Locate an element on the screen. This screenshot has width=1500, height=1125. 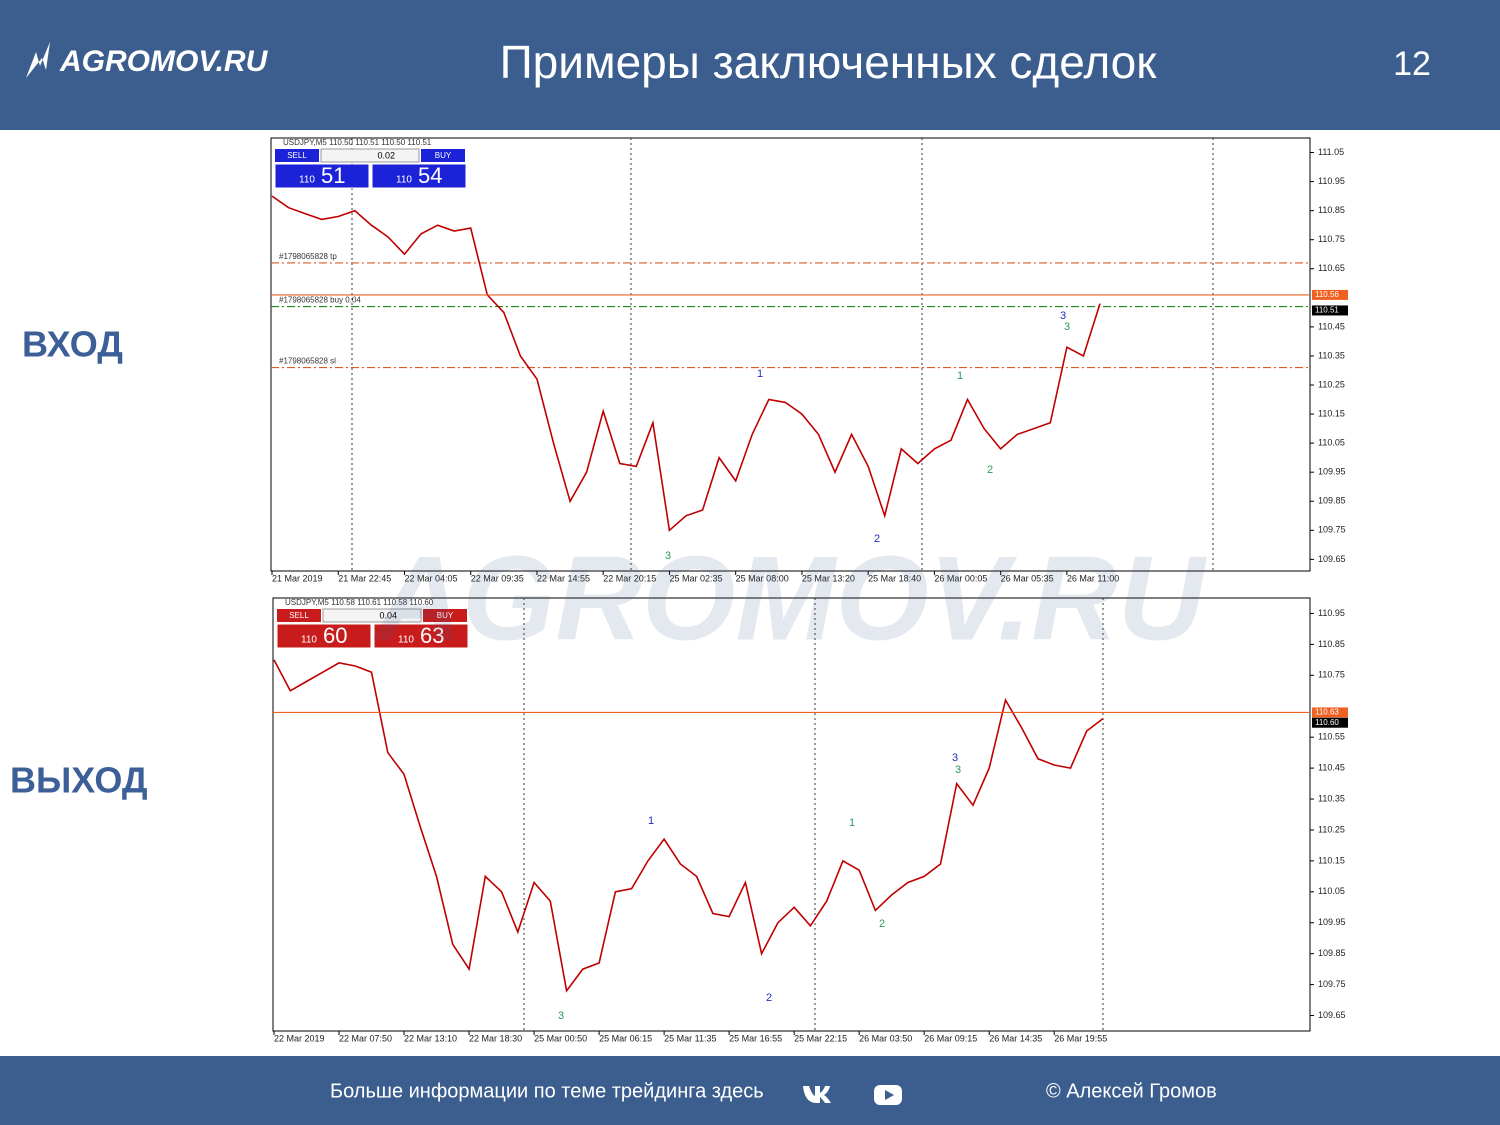
footer-bar is located at coordinates (750, 1090).